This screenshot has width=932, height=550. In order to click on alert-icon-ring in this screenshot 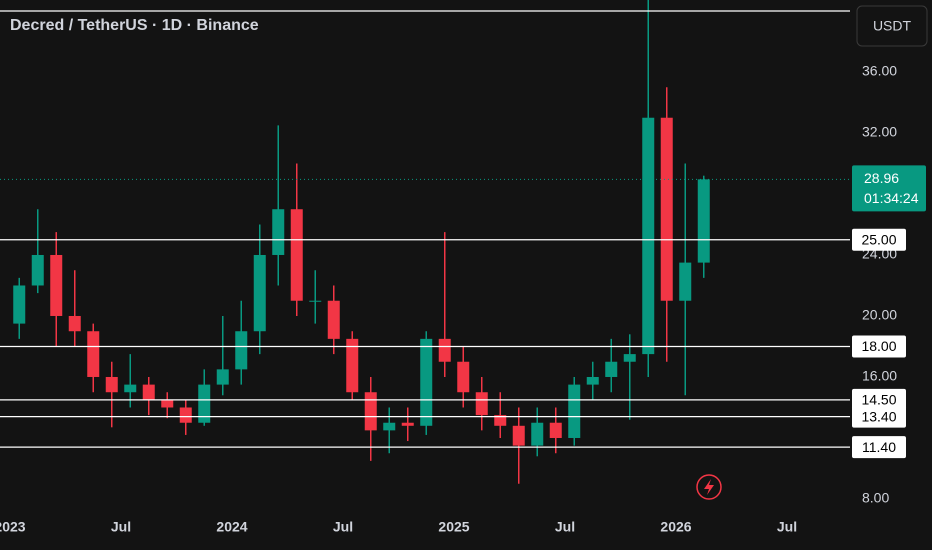, I will do `click(709, 487)`.